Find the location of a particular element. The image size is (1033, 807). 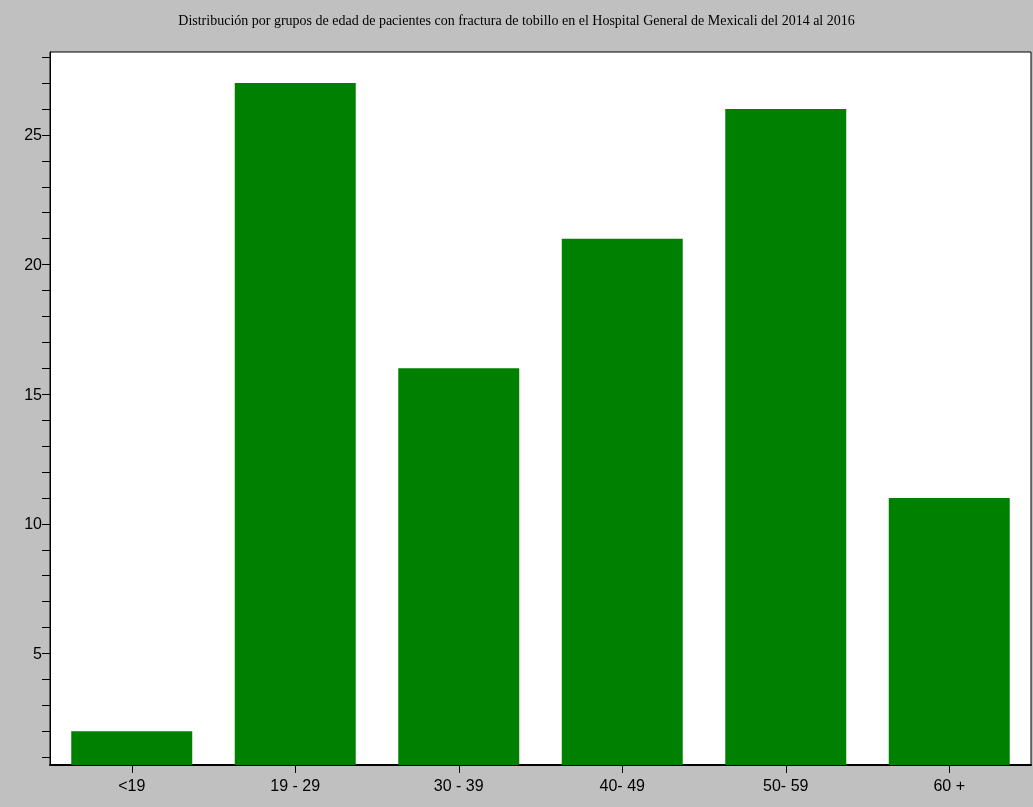

y-tick-label: 15 is located at coordinates (33, 394).